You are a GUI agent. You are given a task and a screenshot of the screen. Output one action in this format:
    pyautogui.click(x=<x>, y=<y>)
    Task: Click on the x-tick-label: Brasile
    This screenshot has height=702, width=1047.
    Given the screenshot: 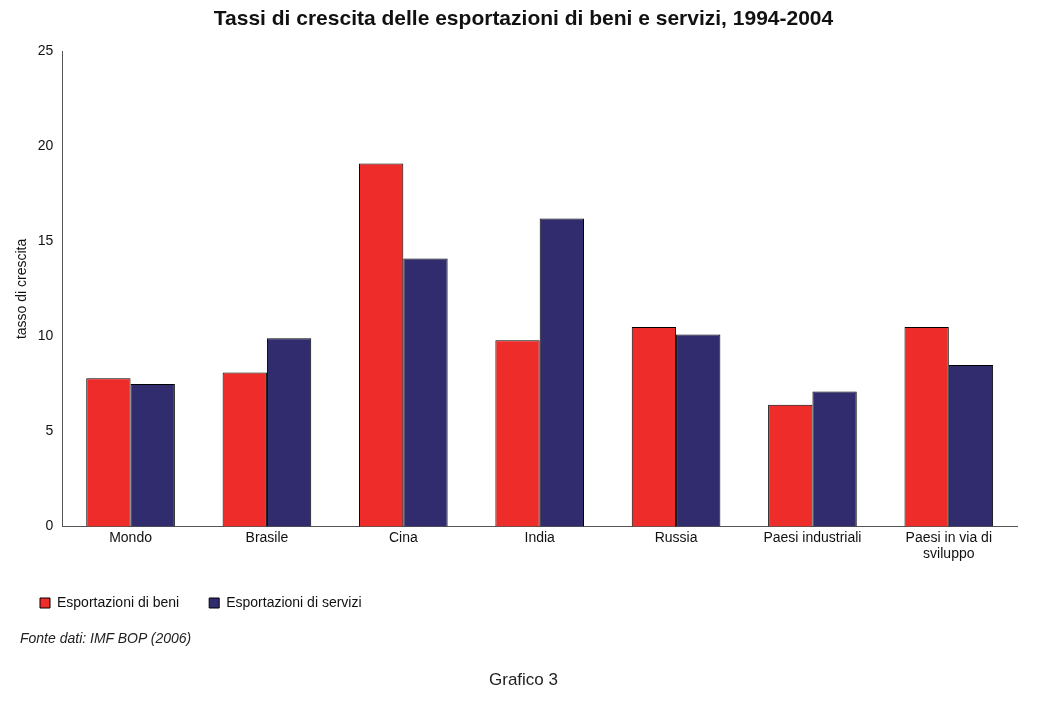 What is the action you would take?
    pyautogui.click(x=267, y=536)
    